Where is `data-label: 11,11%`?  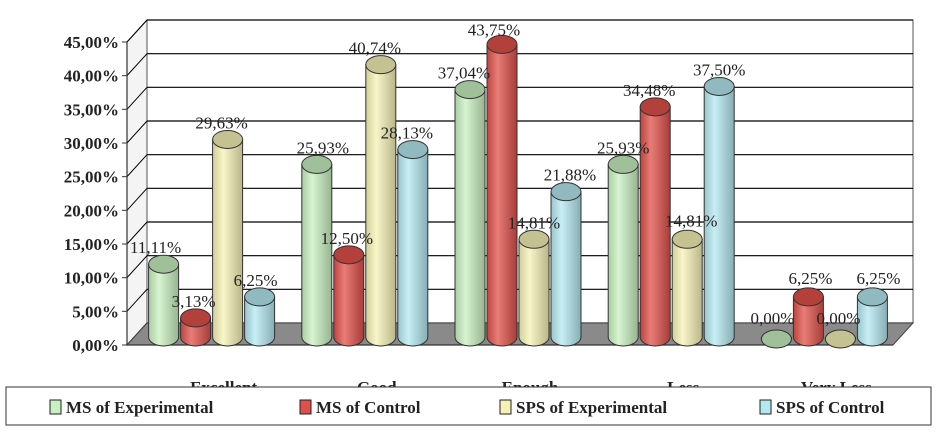
data-label: 11,11% is located at coordinates (155, 247).